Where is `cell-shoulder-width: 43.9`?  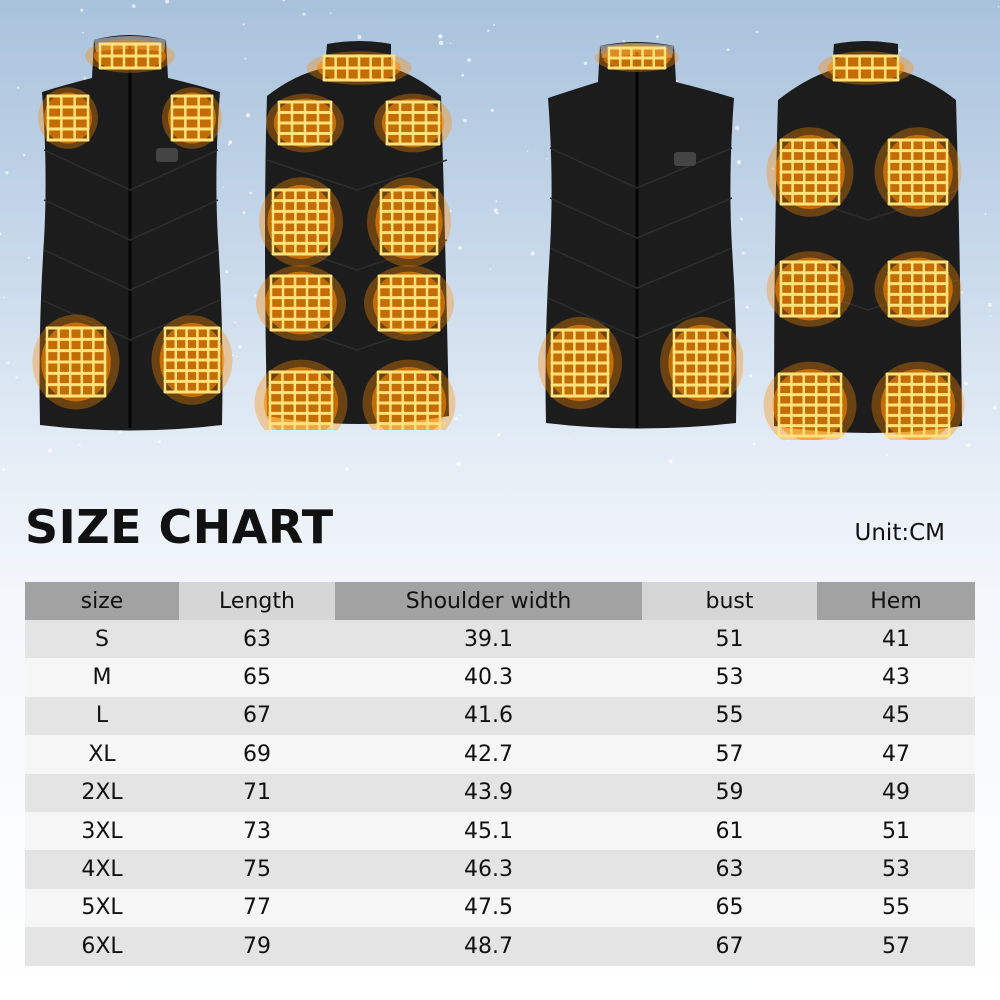 cell-shoulder-width: 43.9 is located at coordinates (488, 792).